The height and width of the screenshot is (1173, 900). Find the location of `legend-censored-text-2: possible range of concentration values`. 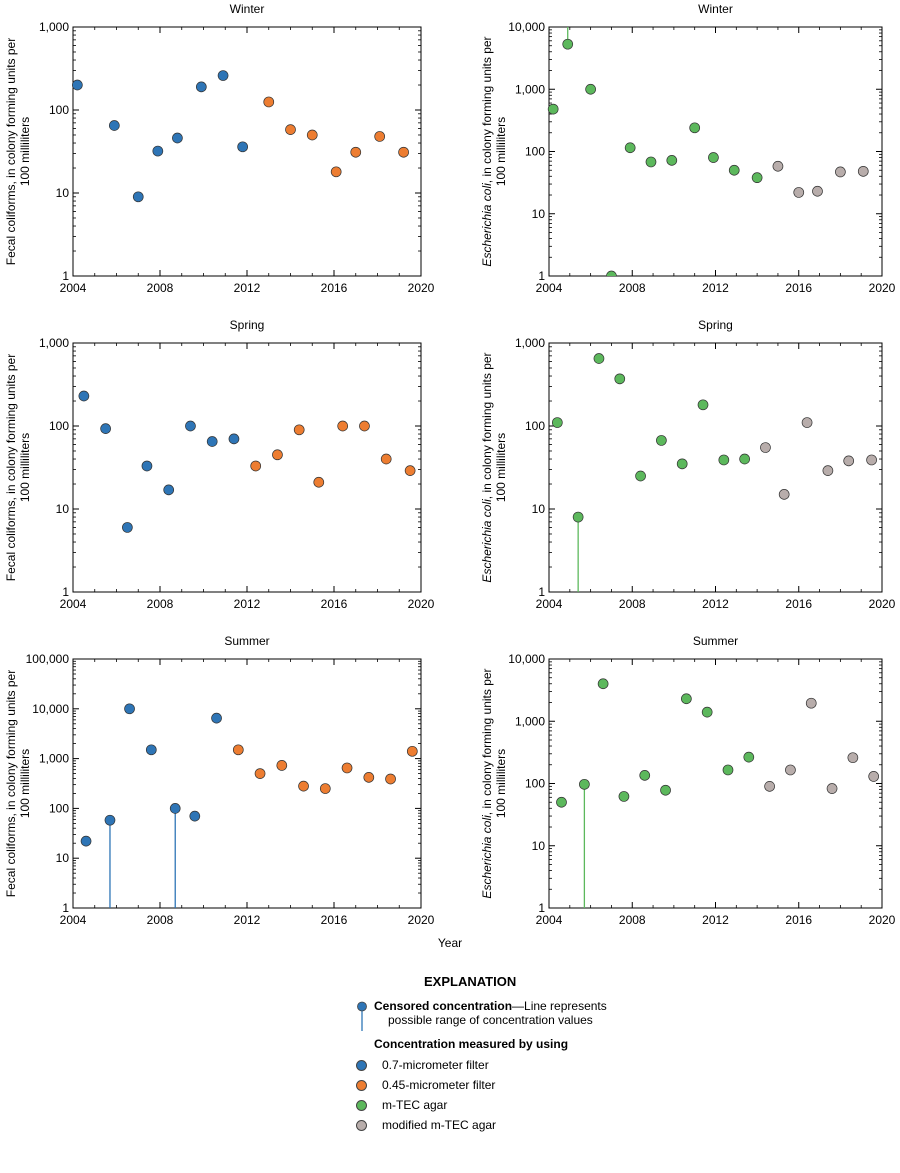

legend-censored-text-2: possible range of concentration values is located at coordinates (490, 1020).